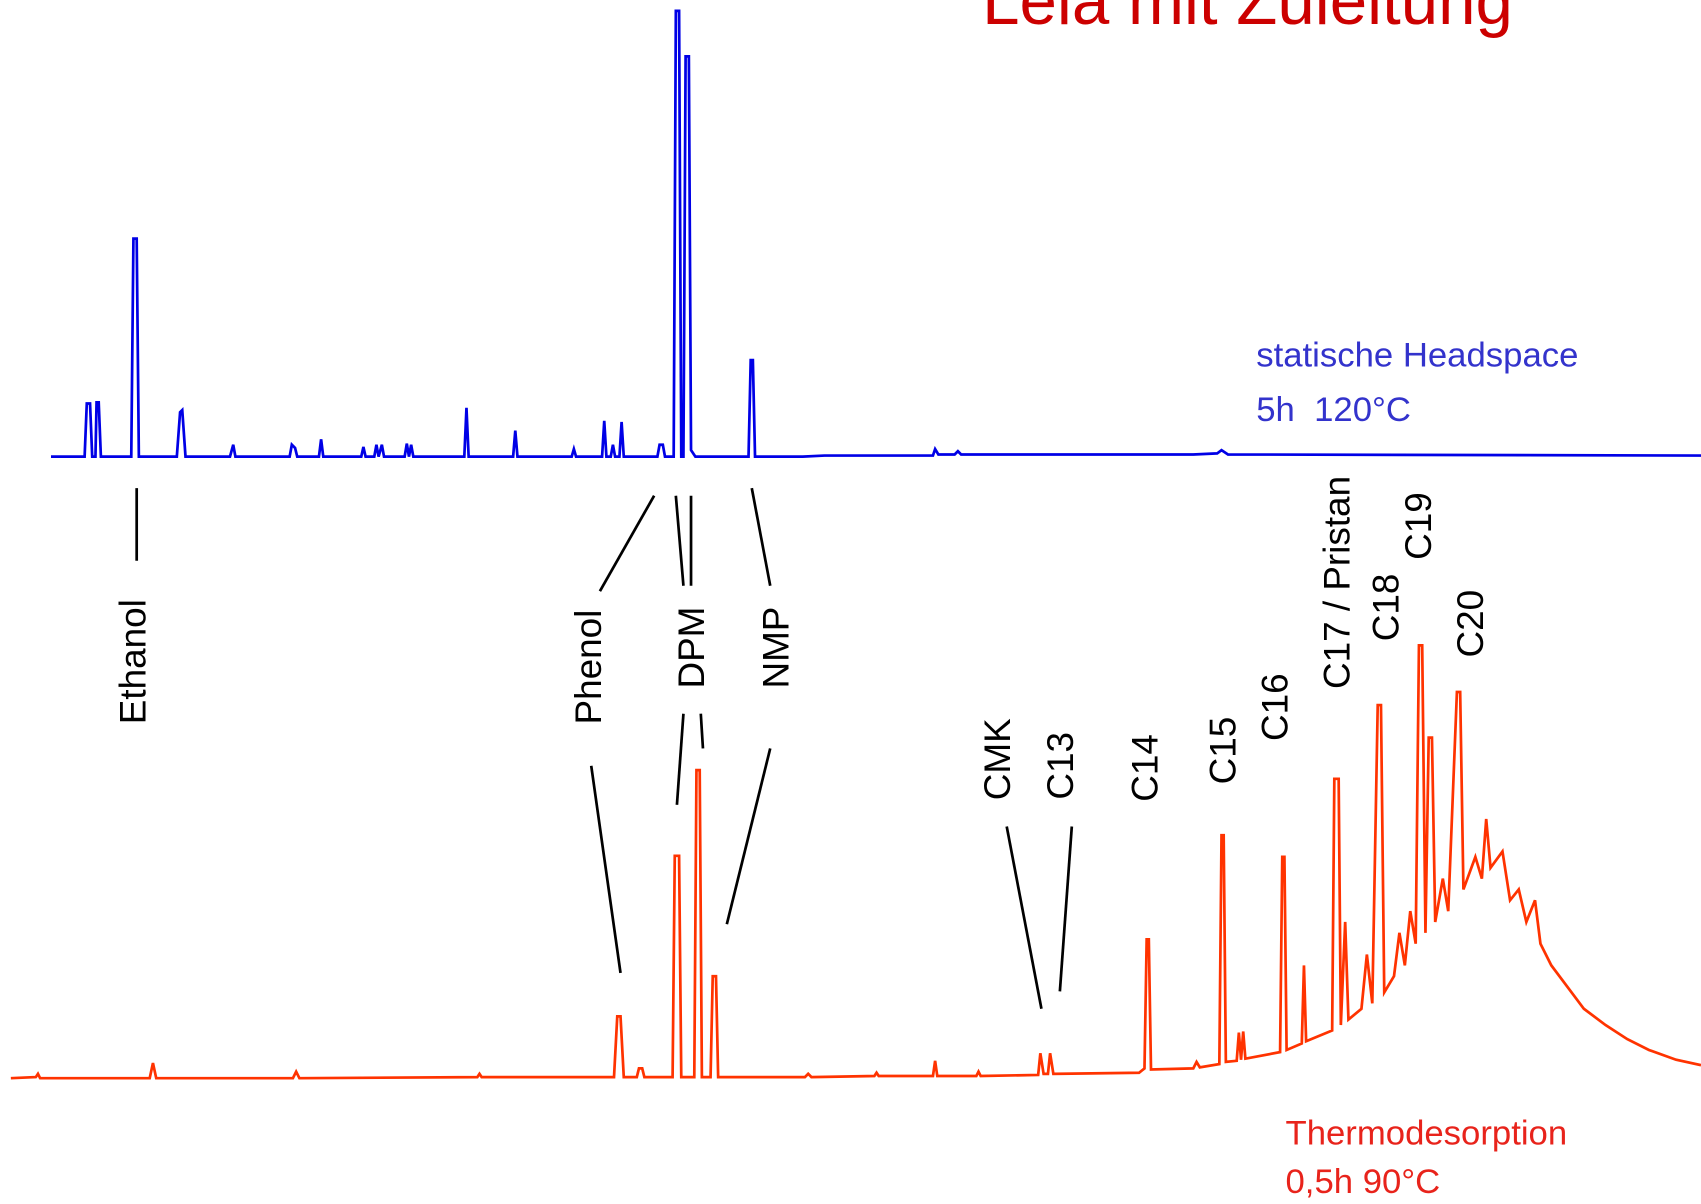 This screenshot has width=1701, height=1204. Describe the element at coordinates (1247, 19) in the screenshot. I see `title: Lela mit Zuleitung` at that location.